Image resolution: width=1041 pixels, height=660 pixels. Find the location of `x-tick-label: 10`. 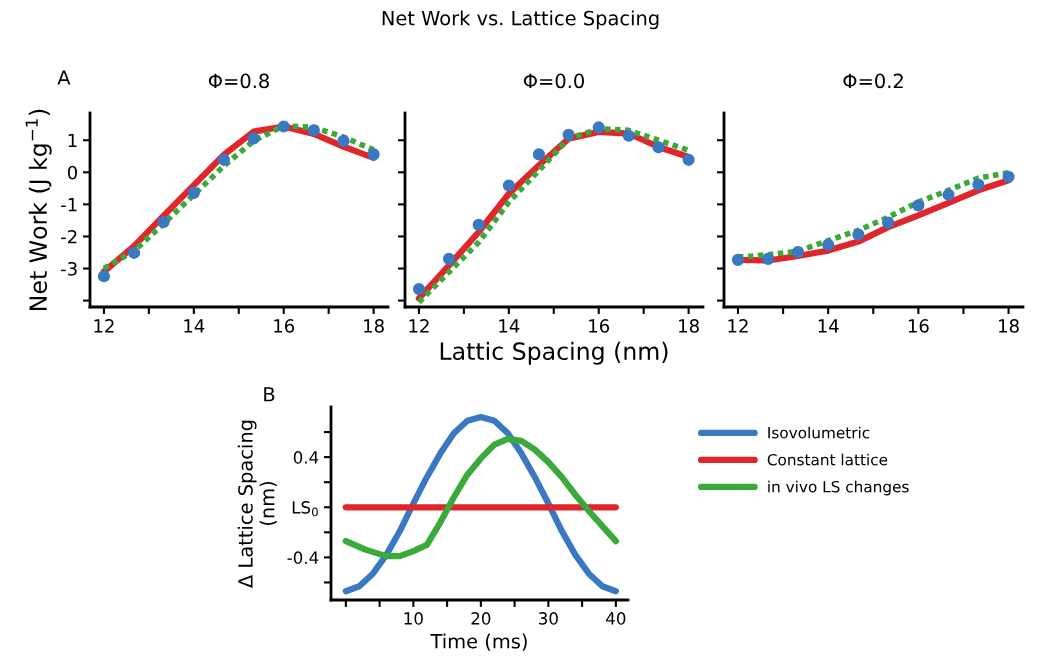

x-tick-label: 10 is located at coordinates (413, 618).